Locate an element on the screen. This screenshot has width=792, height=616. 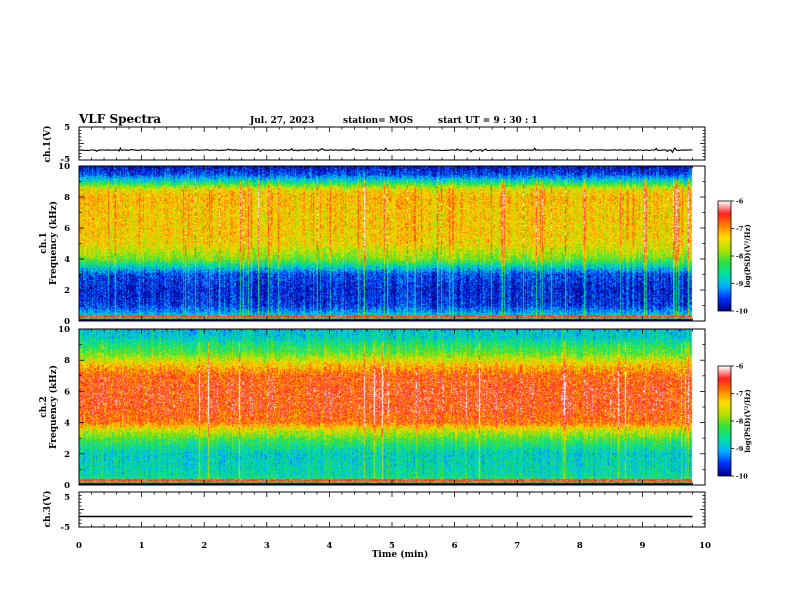
ch1-voltage-yticks: 5 -5 is located at coordinates (66, 144).